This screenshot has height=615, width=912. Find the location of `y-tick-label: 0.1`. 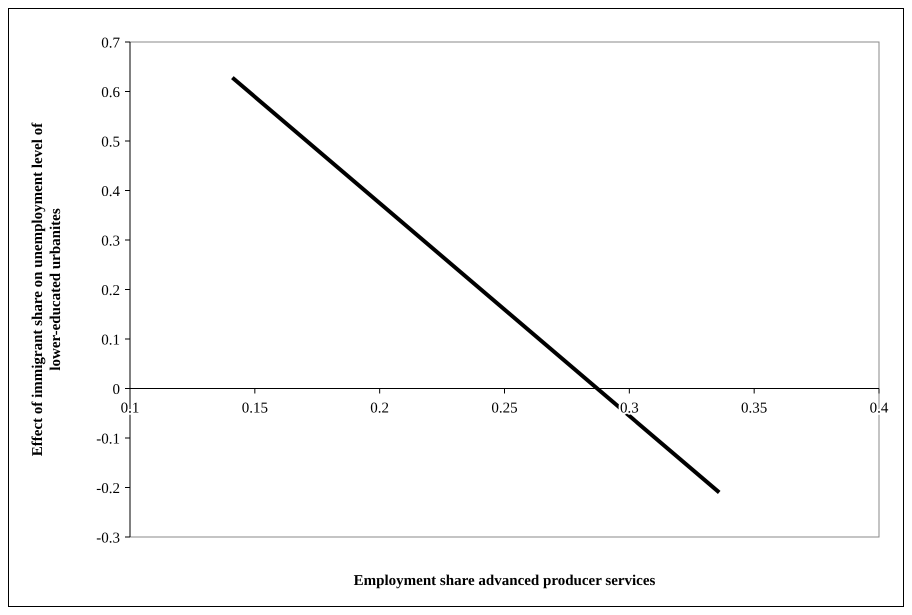

y-tick-label: 0.1 is located at coordinates (110, 340).